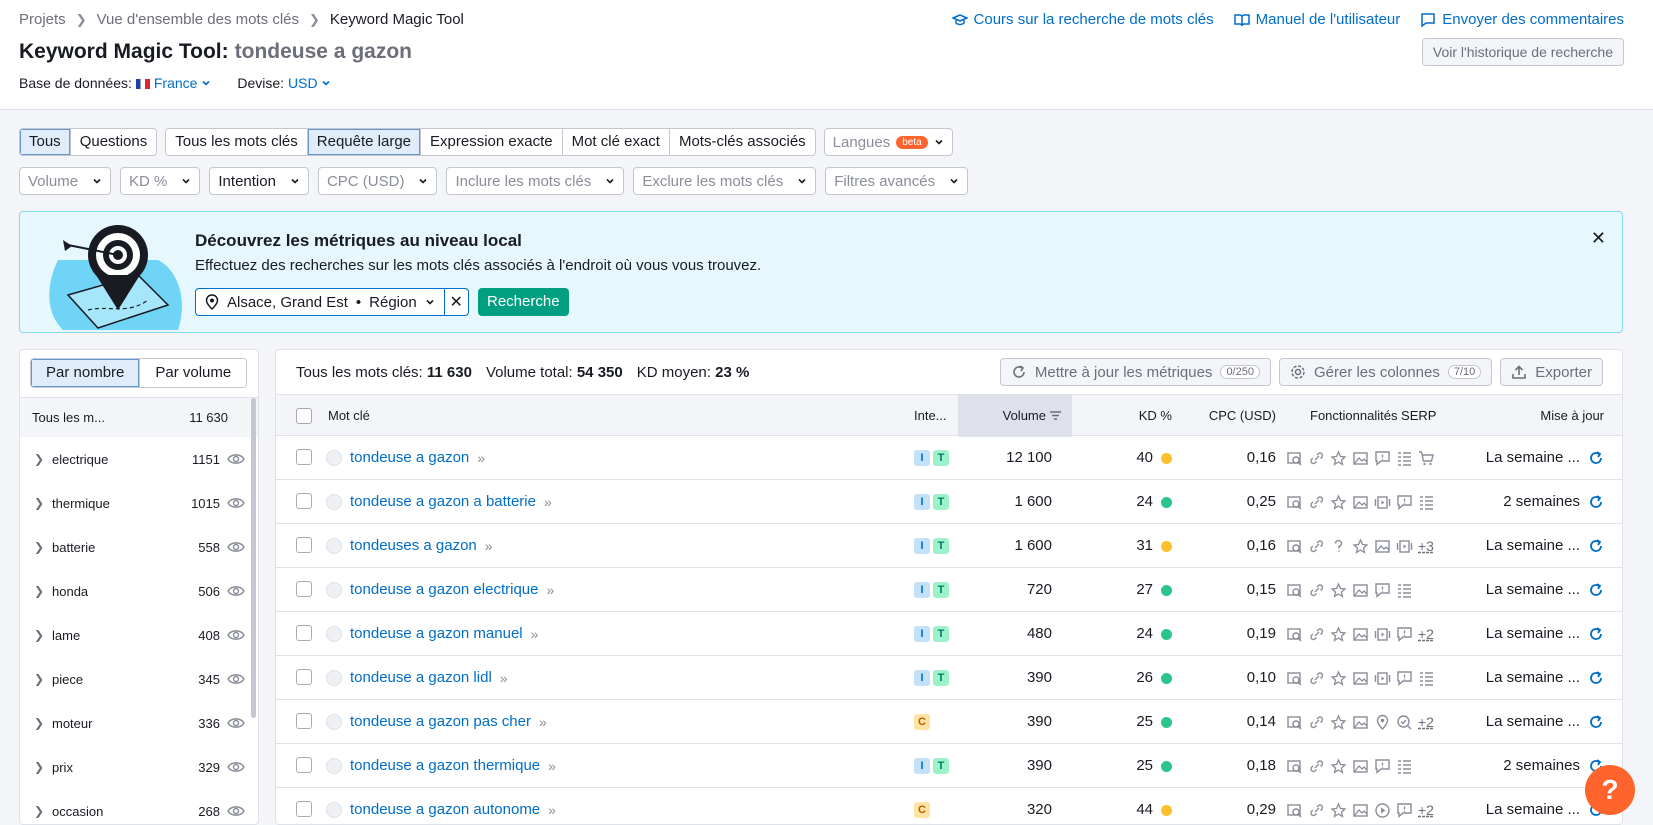  Describe the element at coordinates (491, 142) in the screenshot. I see `tab-phrase-match: Expression exacte` at that location.